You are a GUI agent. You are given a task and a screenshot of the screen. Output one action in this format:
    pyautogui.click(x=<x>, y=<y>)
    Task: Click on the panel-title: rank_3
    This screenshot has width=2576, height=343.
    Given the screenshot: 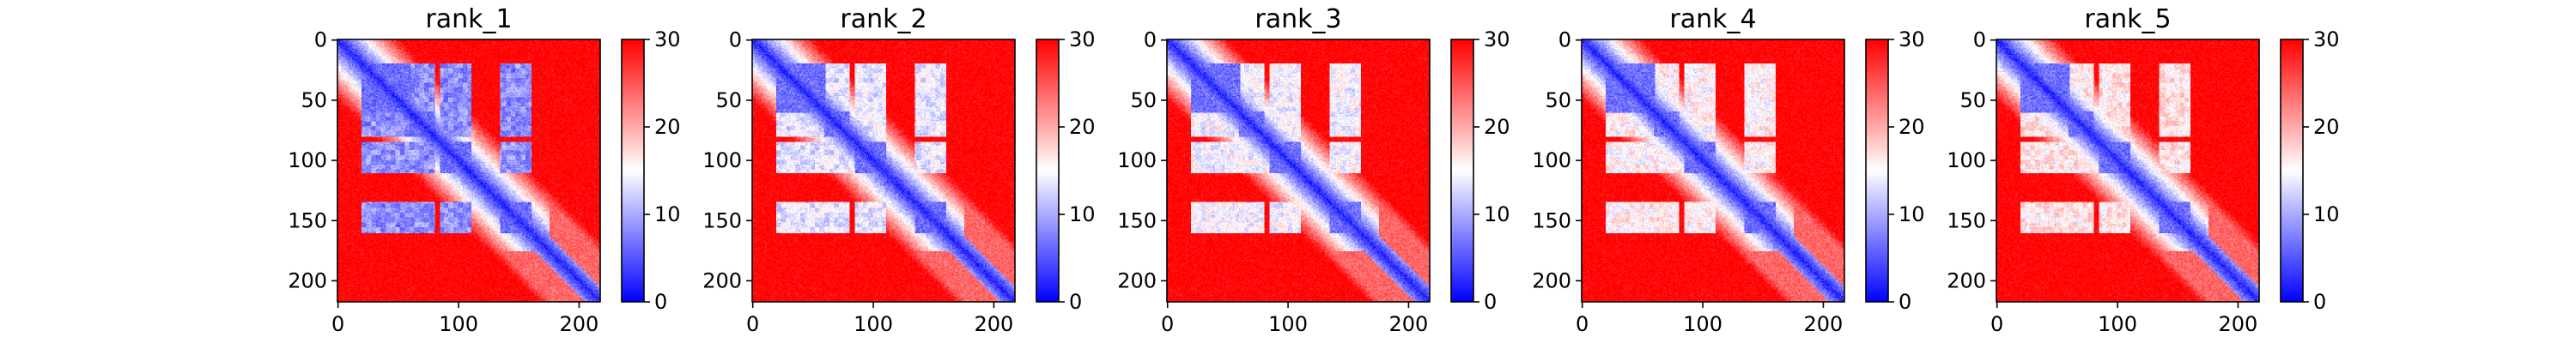 What is the action you would take?
    pyautogui.click(x=1298, y=19)
    